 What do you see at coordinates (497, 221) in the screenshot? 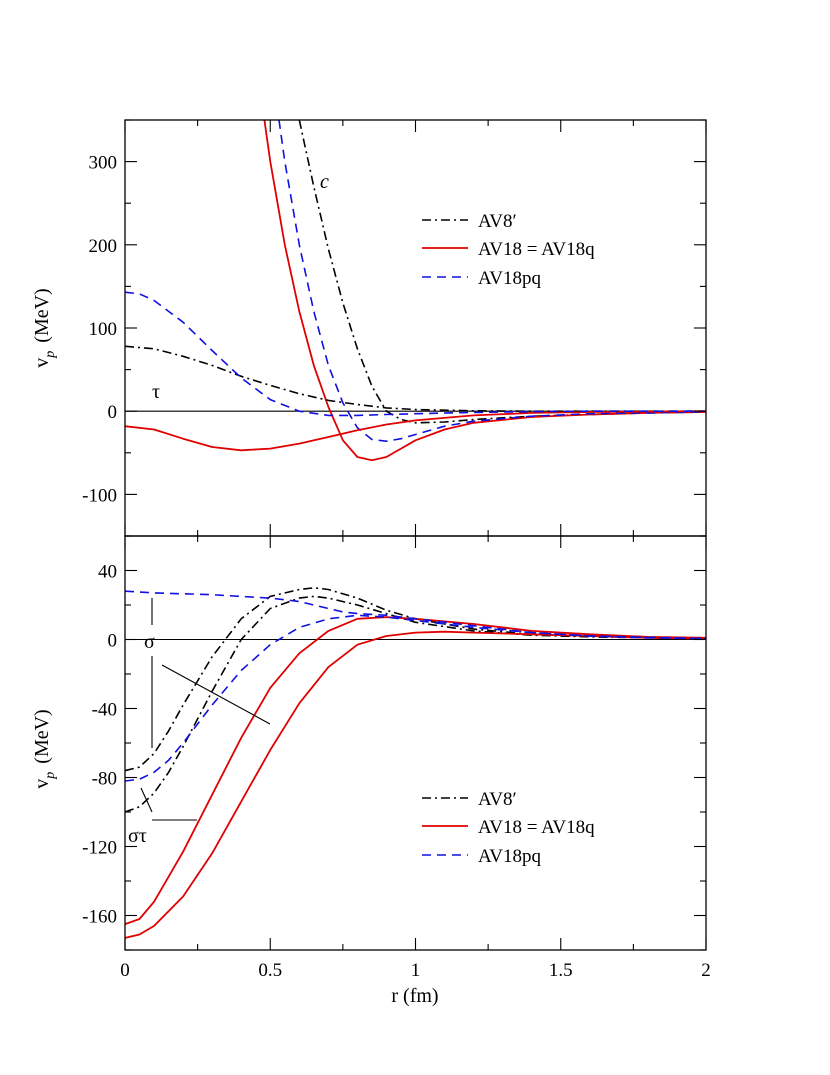
I see `legend-av8-text: AV8′` at bounding box center [497, 221].